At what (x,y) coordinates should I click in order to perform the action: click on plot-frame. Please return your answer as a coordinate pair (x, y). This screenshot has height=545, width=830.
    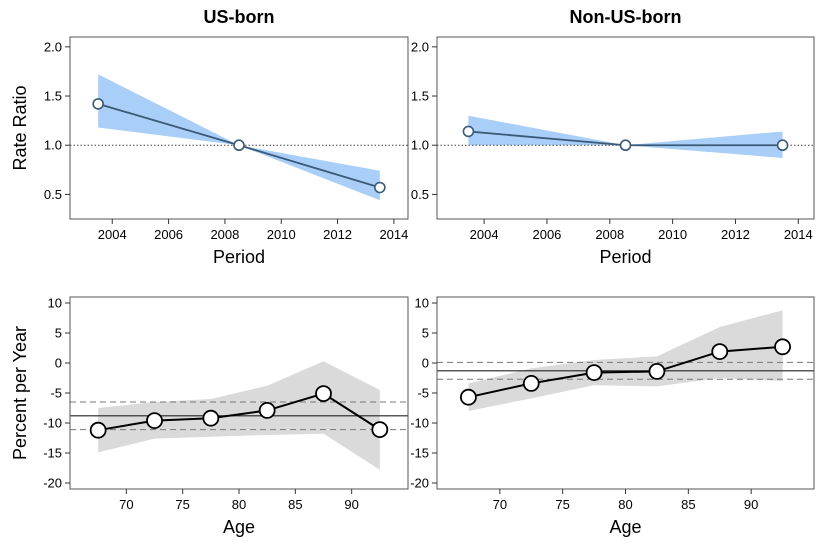
    Looking at the image, I should click on (239, 128).